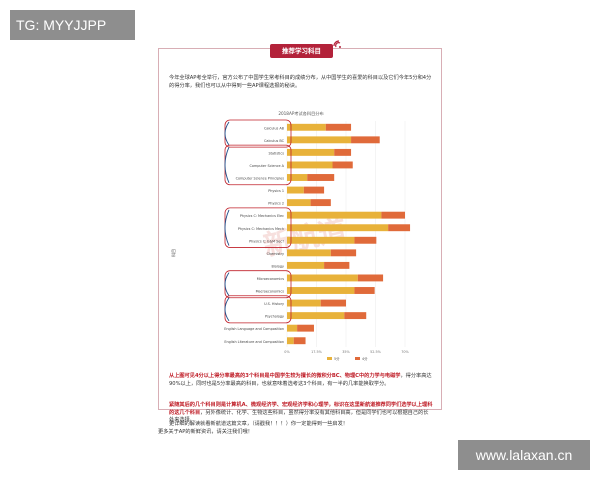  I want to click on watermark-tag-top: TG: MYYJJPP, so click(72, 25).